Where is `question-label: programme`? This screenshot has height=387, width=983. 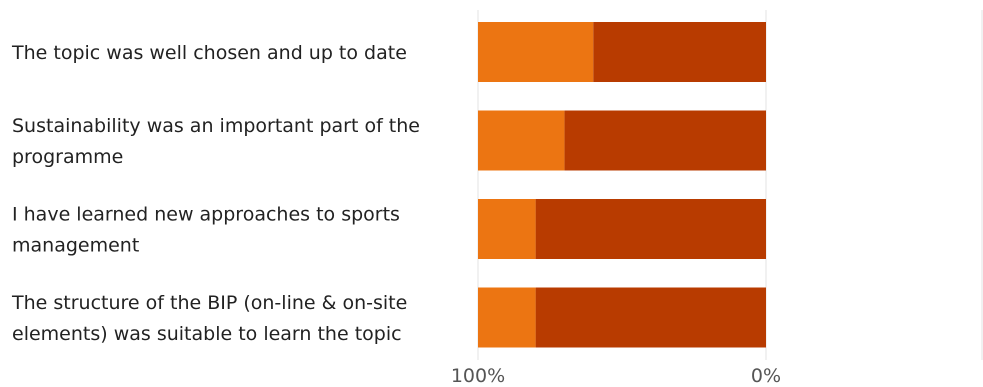 question-label: programme is located at coordinates (67, 157).